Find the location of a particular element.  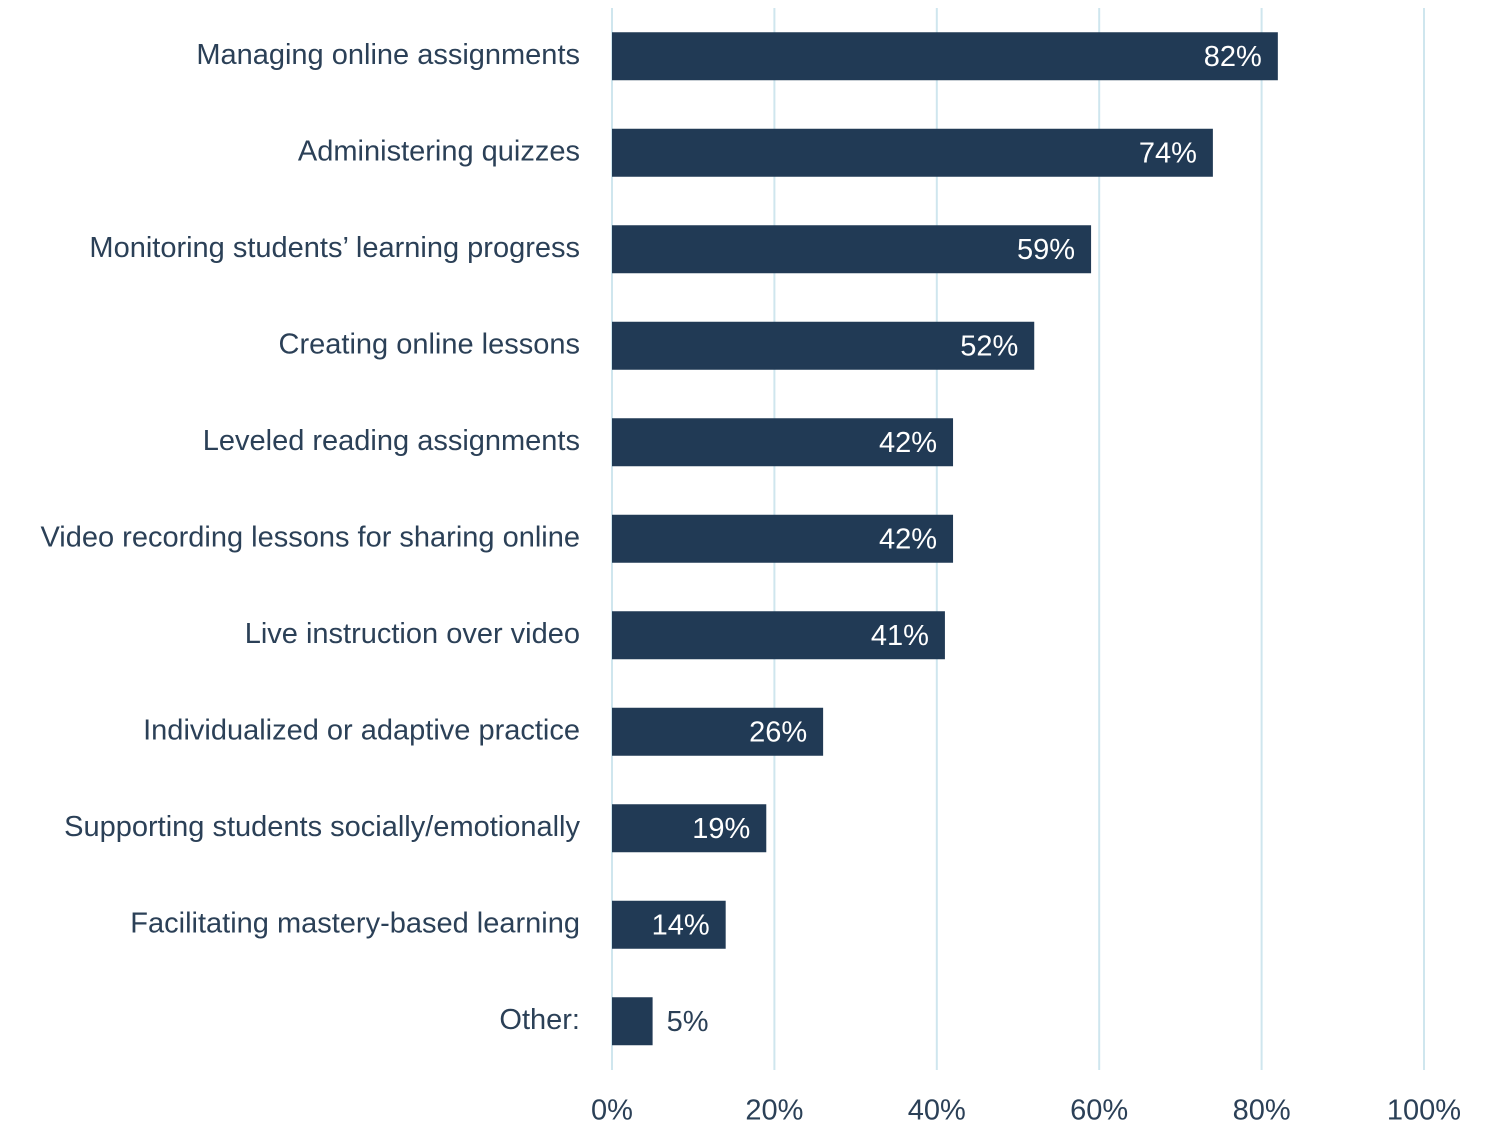

data-label: 19% is located at coordinates (721, 829).